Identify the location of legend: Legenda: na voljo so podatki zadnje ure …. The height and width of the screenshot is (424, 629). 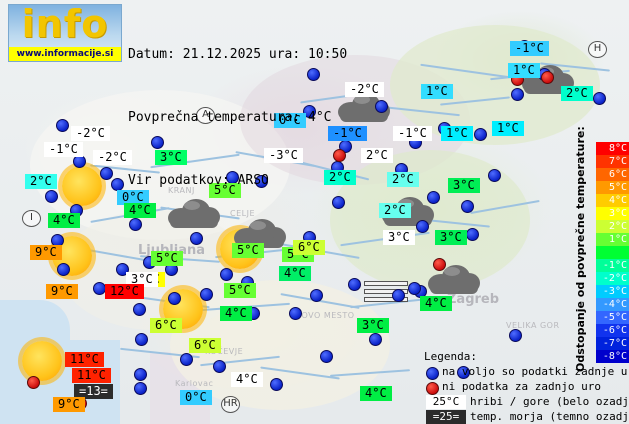
(526, 387).